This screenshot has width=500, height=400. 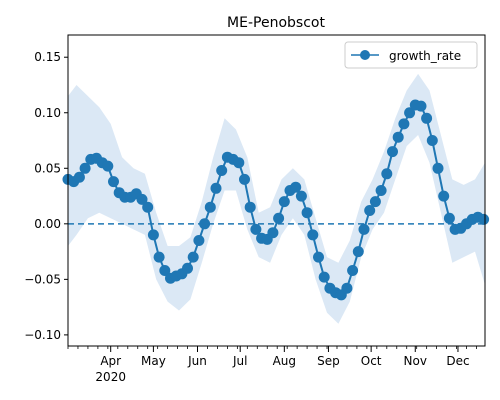 I want to click on x-tick-label: Aug, so click(x=284, y=361).